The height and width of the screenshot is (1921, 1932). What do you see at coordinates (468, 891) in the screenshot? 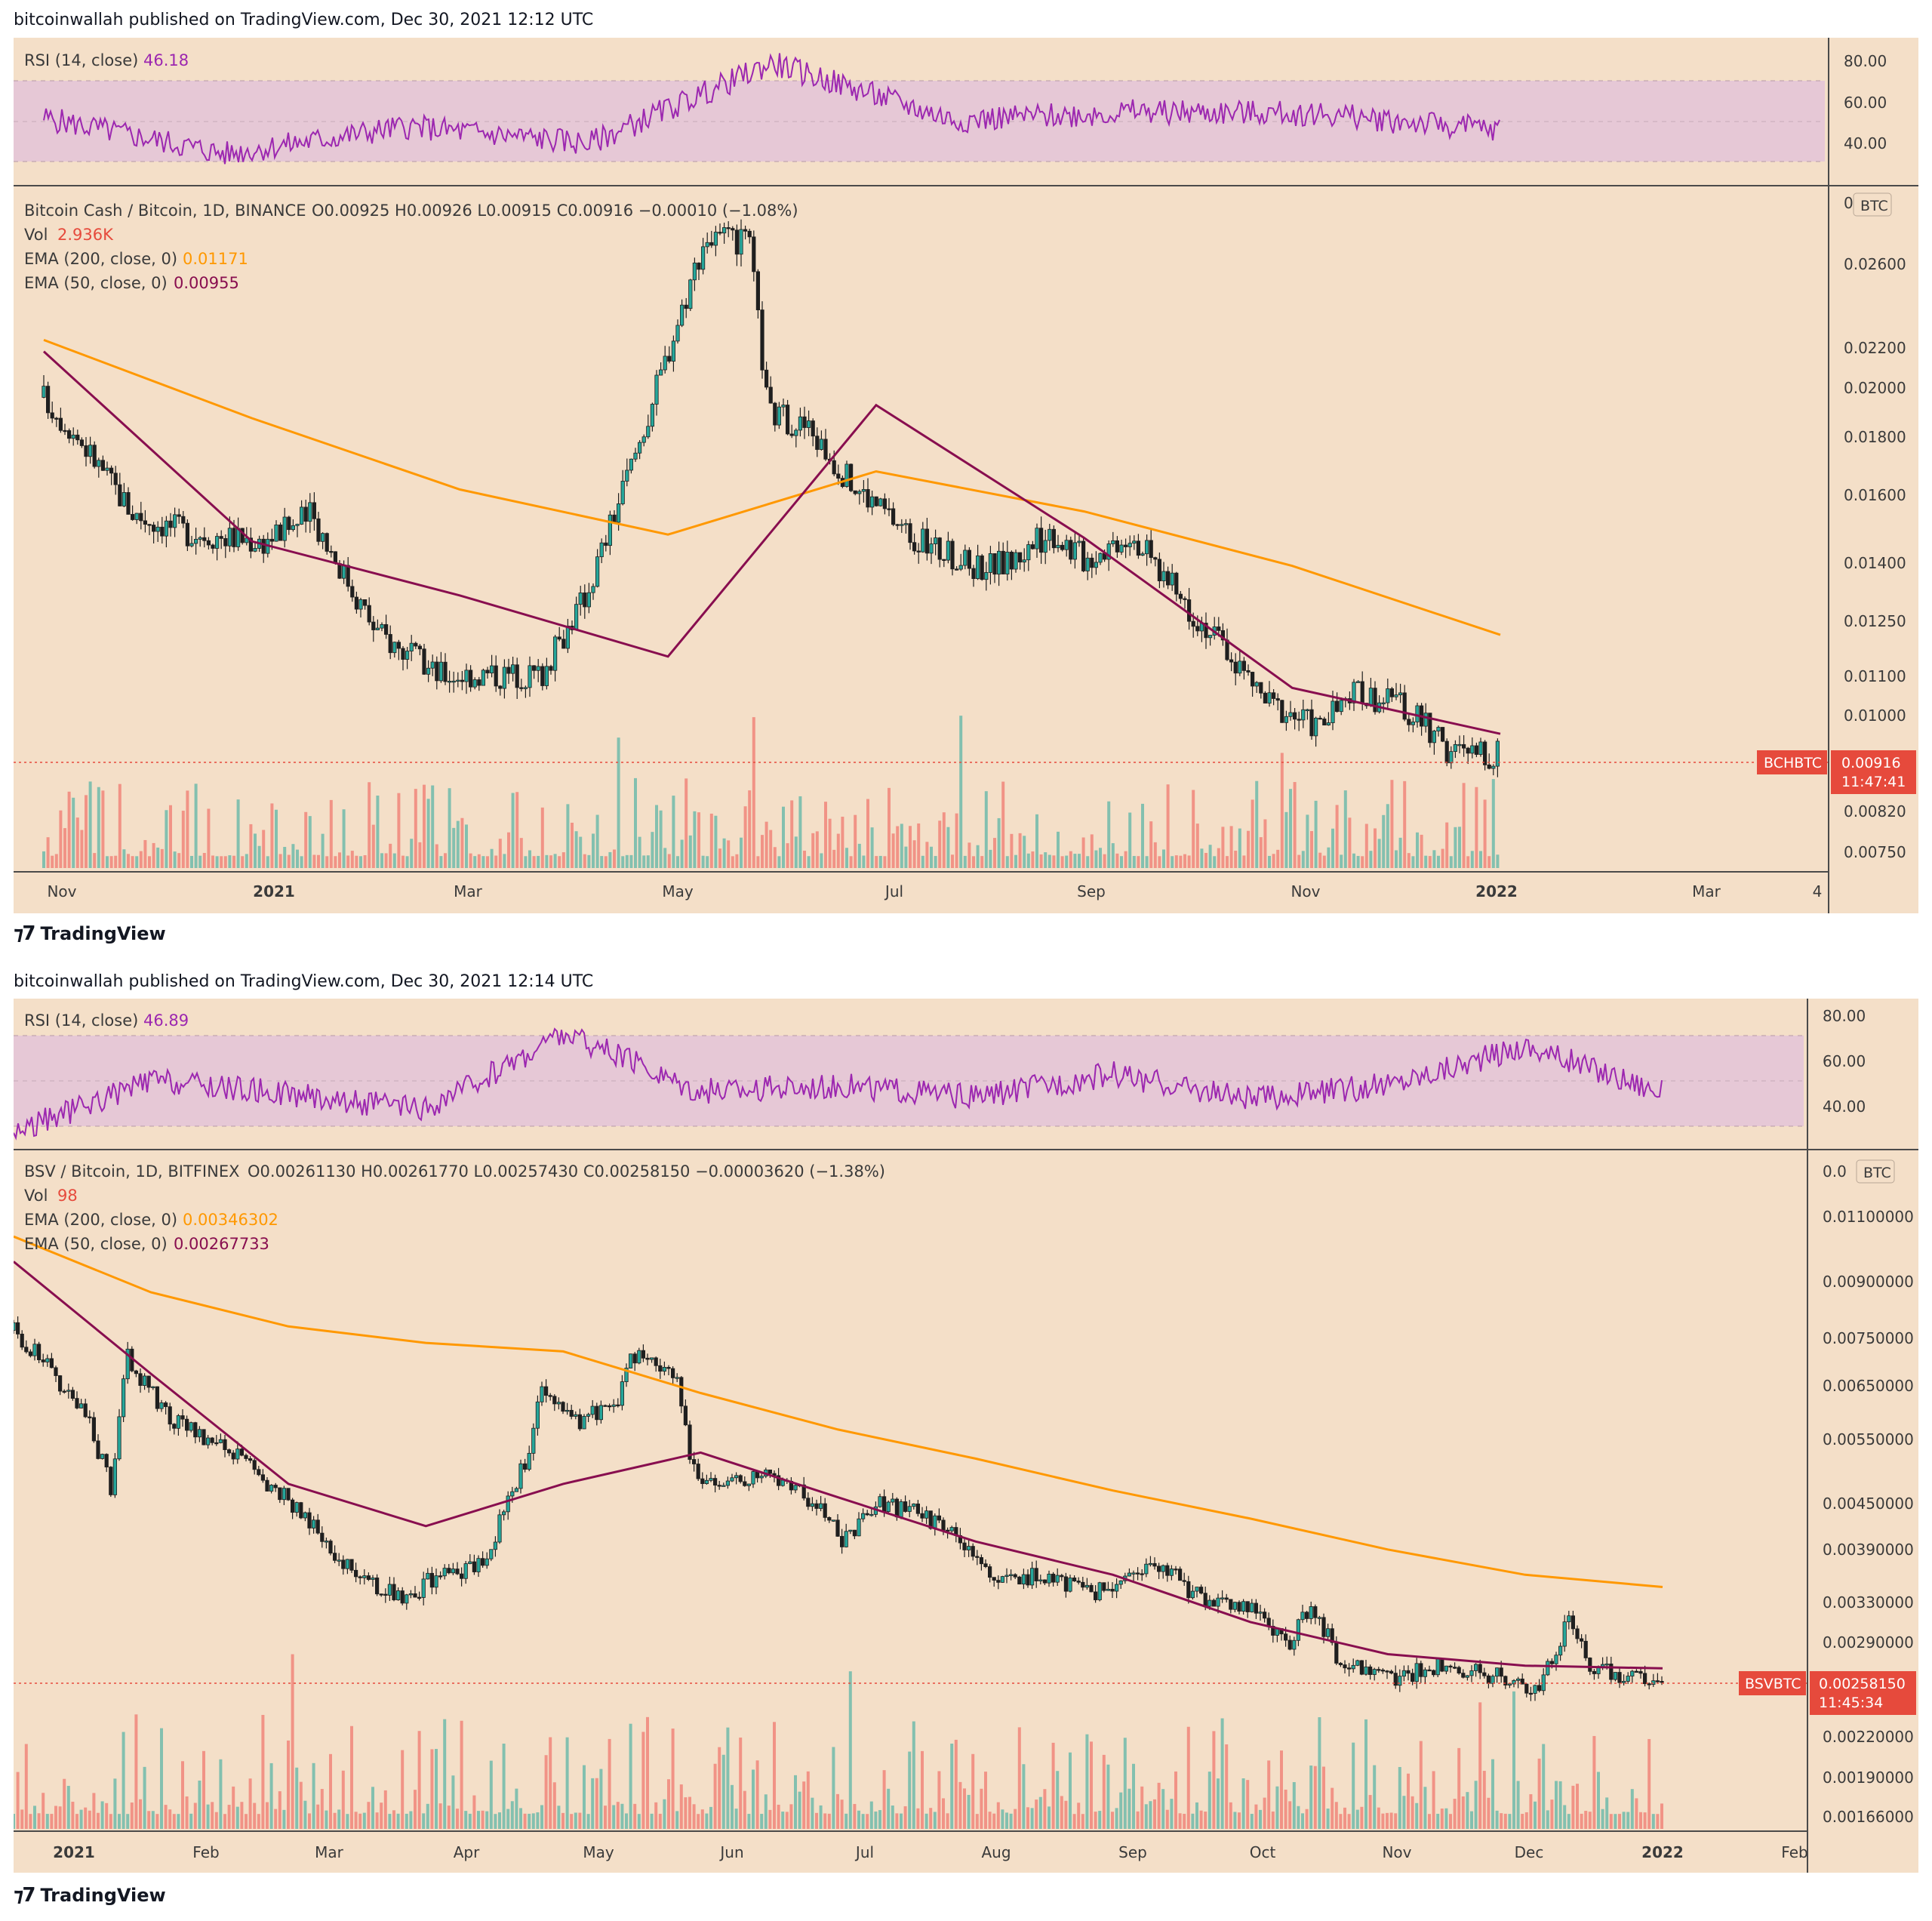
I see `time-tick-label: Mar` at bounding box center [468, 891].